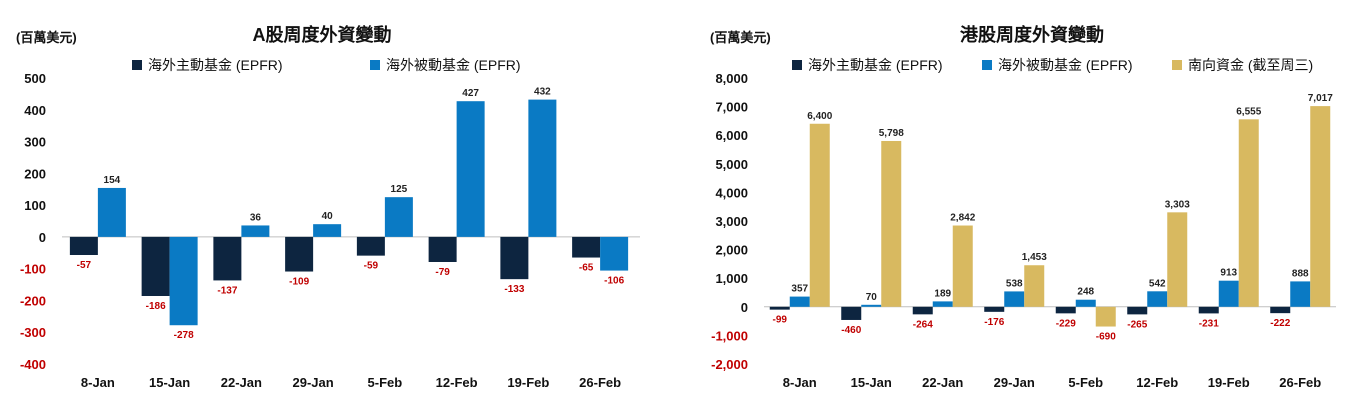 Image resolution: width=1352 pixels, height=408 pixels. Describe the element at coordinates (962, 218) in the screenshot. I see `data-label: 2,842` at that location.